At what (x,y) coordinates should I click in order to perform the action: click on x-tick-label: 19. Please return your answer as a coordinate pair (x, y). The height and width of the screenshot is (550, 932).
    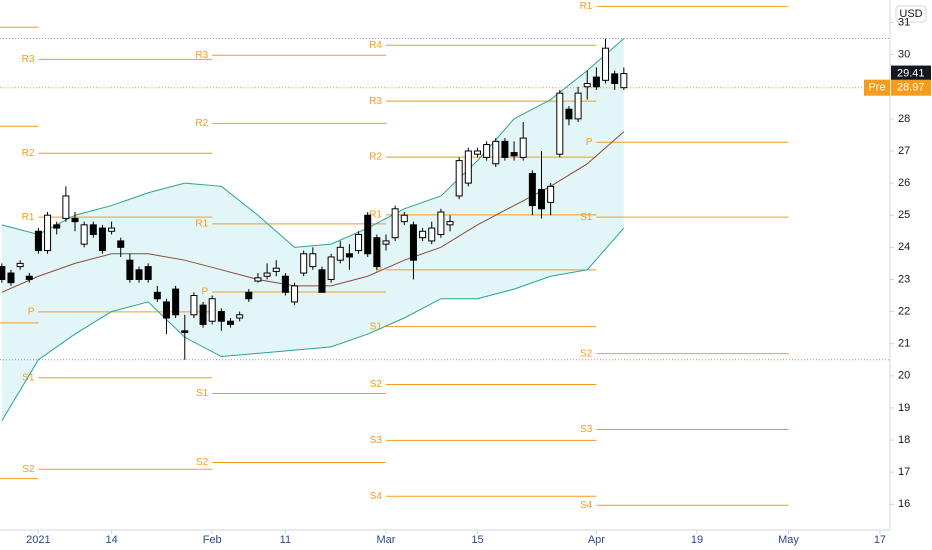
    Looking at the image, I should click on (697, 540).